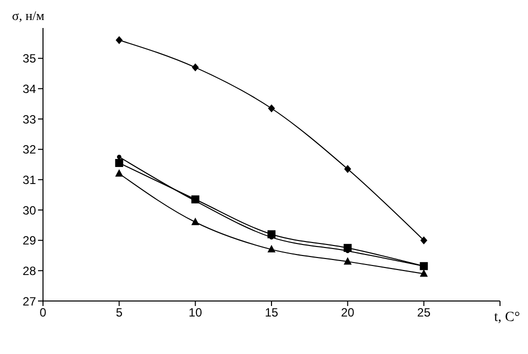 The image size is (528, 354). I want to click on y-tick-label: 34, so click(29, 89).